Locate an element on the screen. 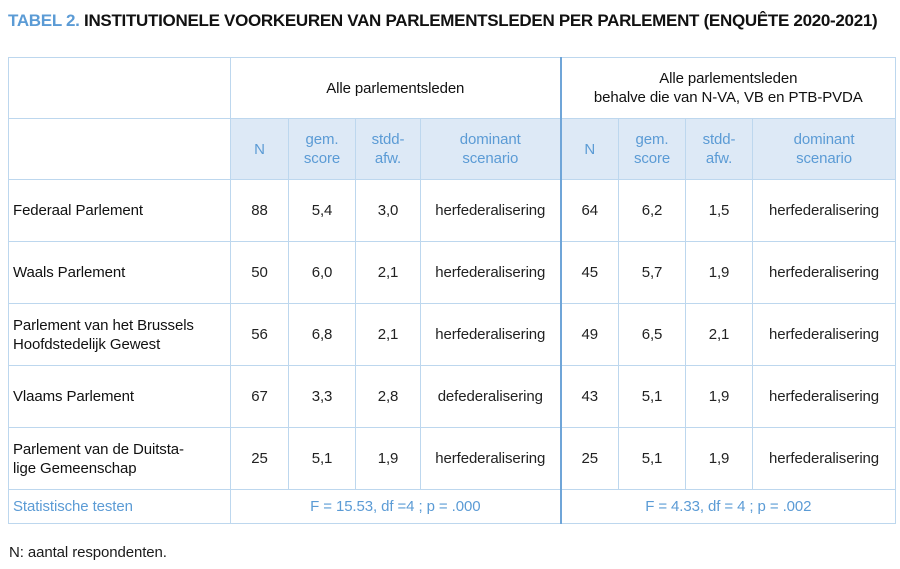 This screenshot has height=569, width=900. cell-value: 64 is located at coordinates (589, 210).